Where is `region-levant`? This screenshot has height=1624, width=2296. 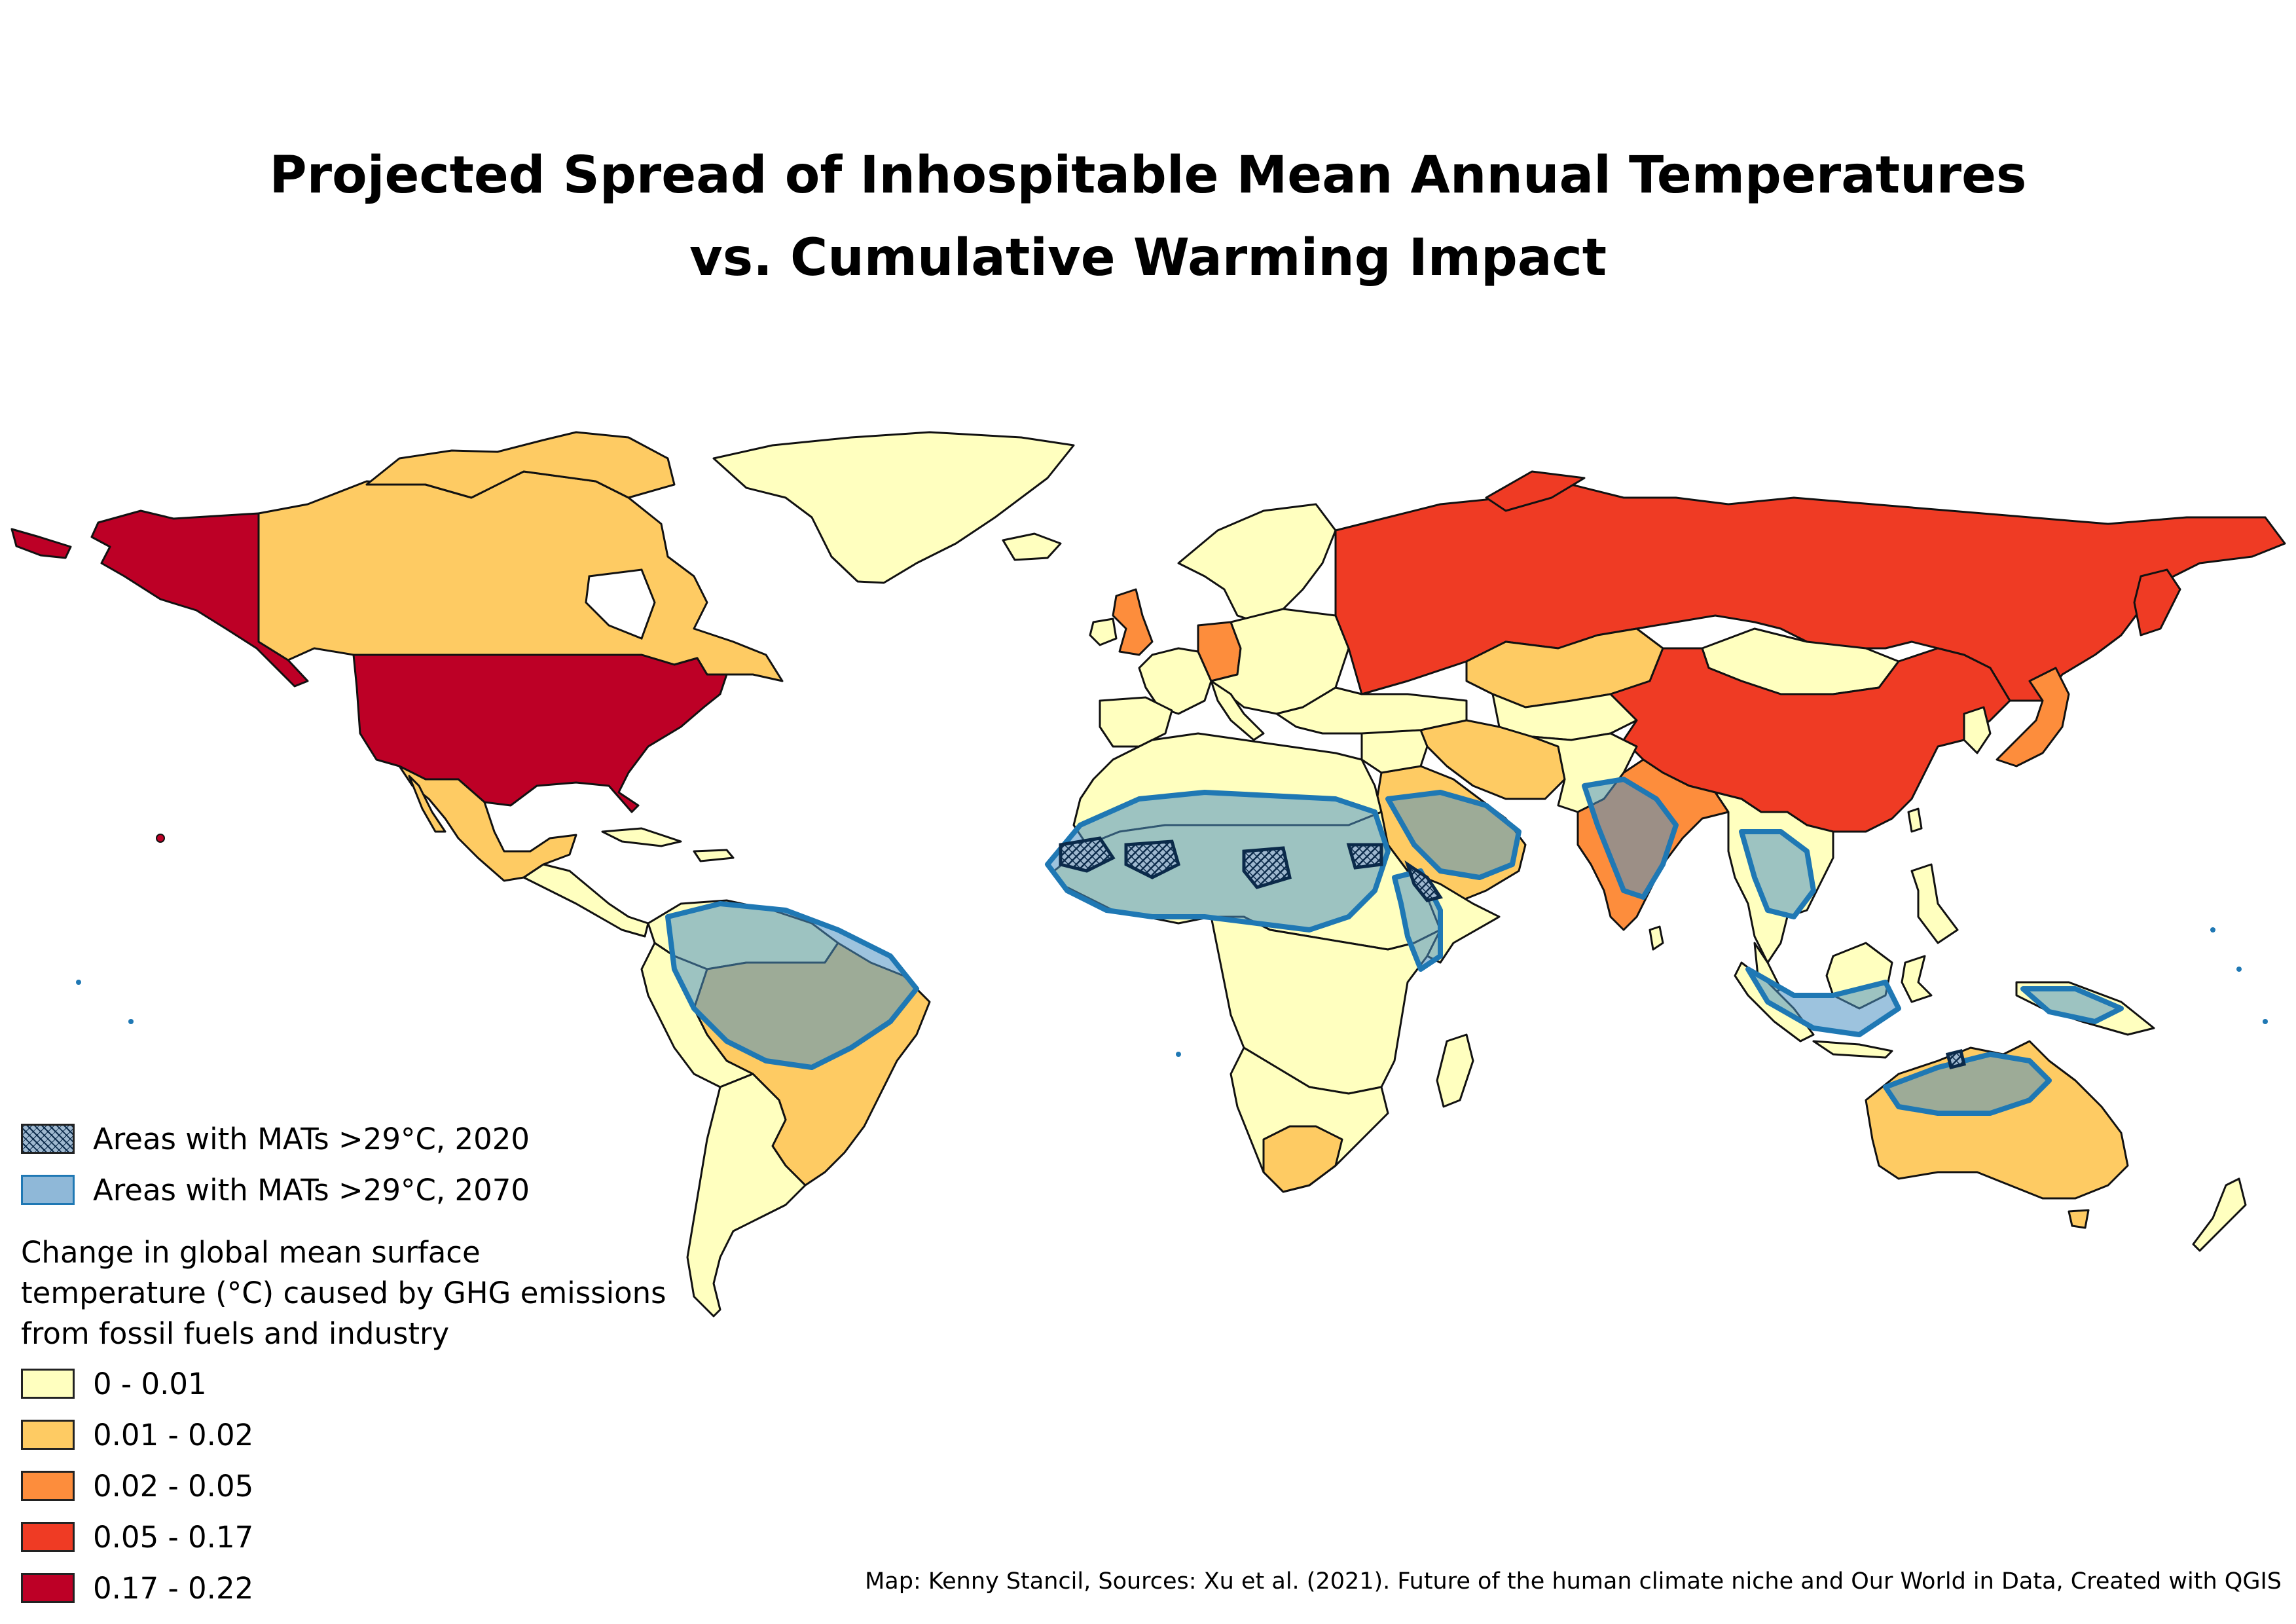
region-levant is located at coordinates (1394, 751).